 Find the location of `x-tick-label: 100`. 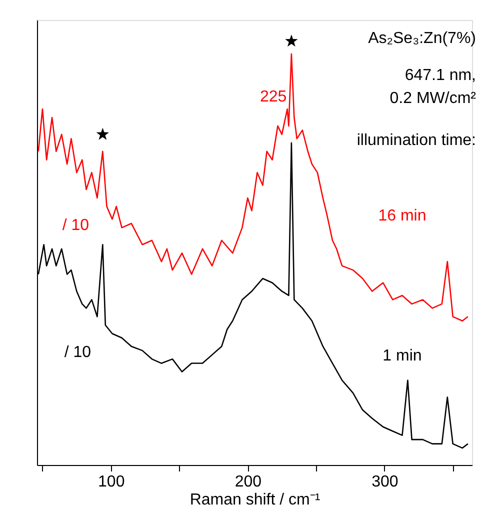

x-tick-label: 100 is located at coordinates (111, 482).